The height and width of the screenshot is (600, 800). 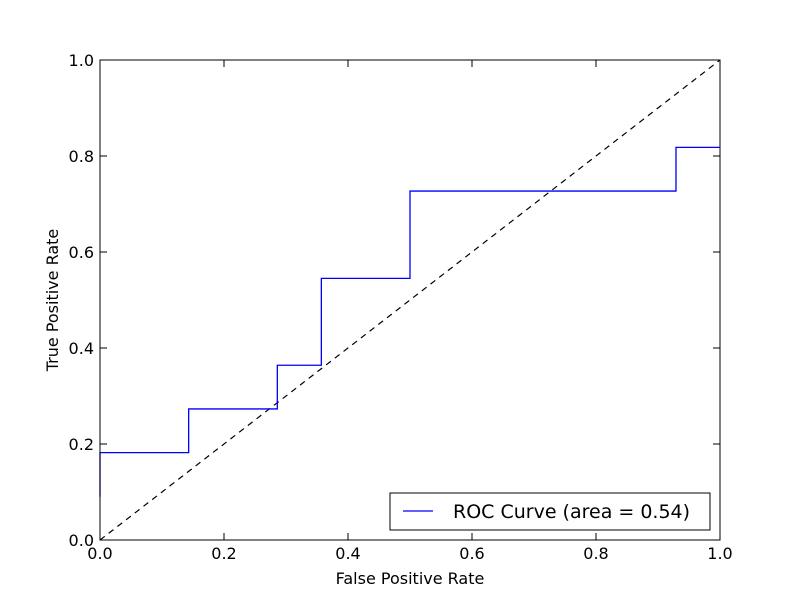 I want to click on y-tick-label: 0.6, so click(x=81, y=252).